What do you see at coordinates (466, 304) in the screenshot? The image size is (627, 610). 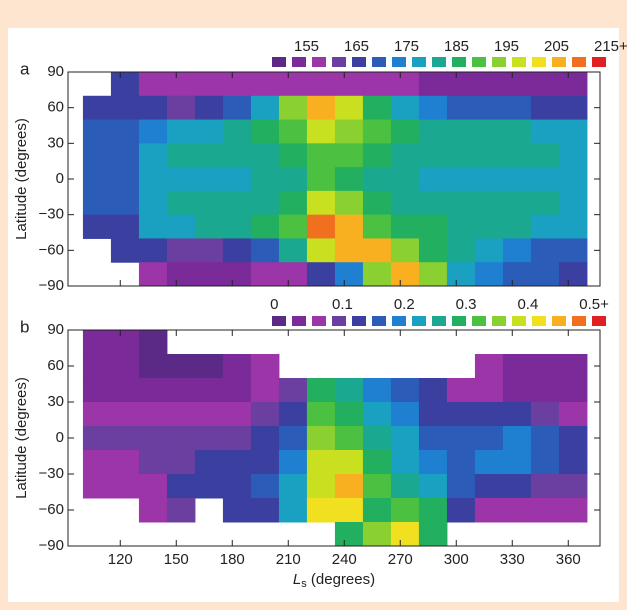 I see `colorbar-tick-label: 0.3` at bounding box center [466, 304].